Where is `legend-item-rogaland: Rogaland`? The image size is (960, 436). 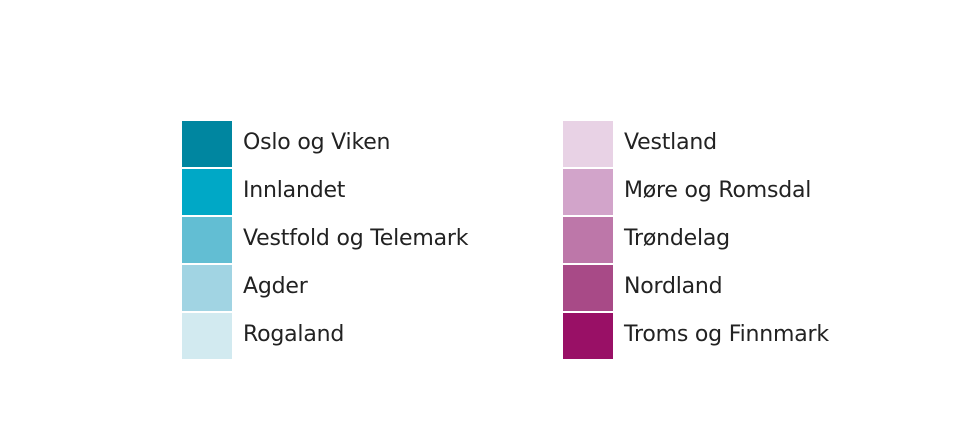
legend-item-rogaland: Rogaland is located at coordinates (325, 337).